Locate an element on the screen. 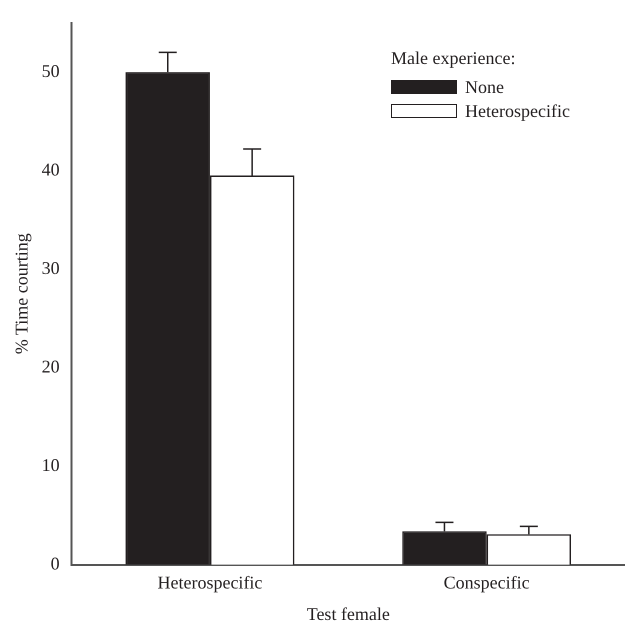 This screenshot has width=633, height=639. legend-title: Male experience: is located at coordinates (453, 58).